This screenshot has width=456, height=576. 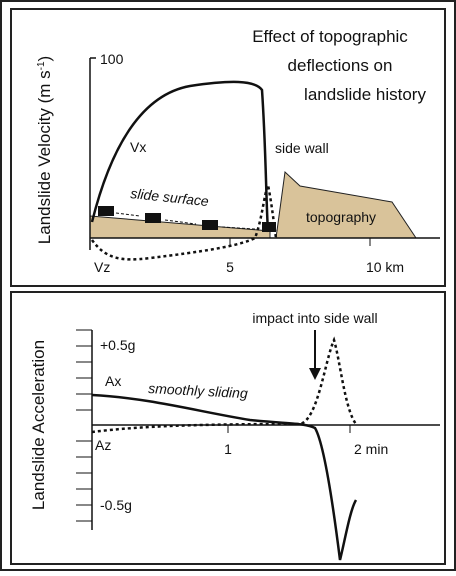 I want to click on title-line: Effect of topographic, so click(x=330, y=36).